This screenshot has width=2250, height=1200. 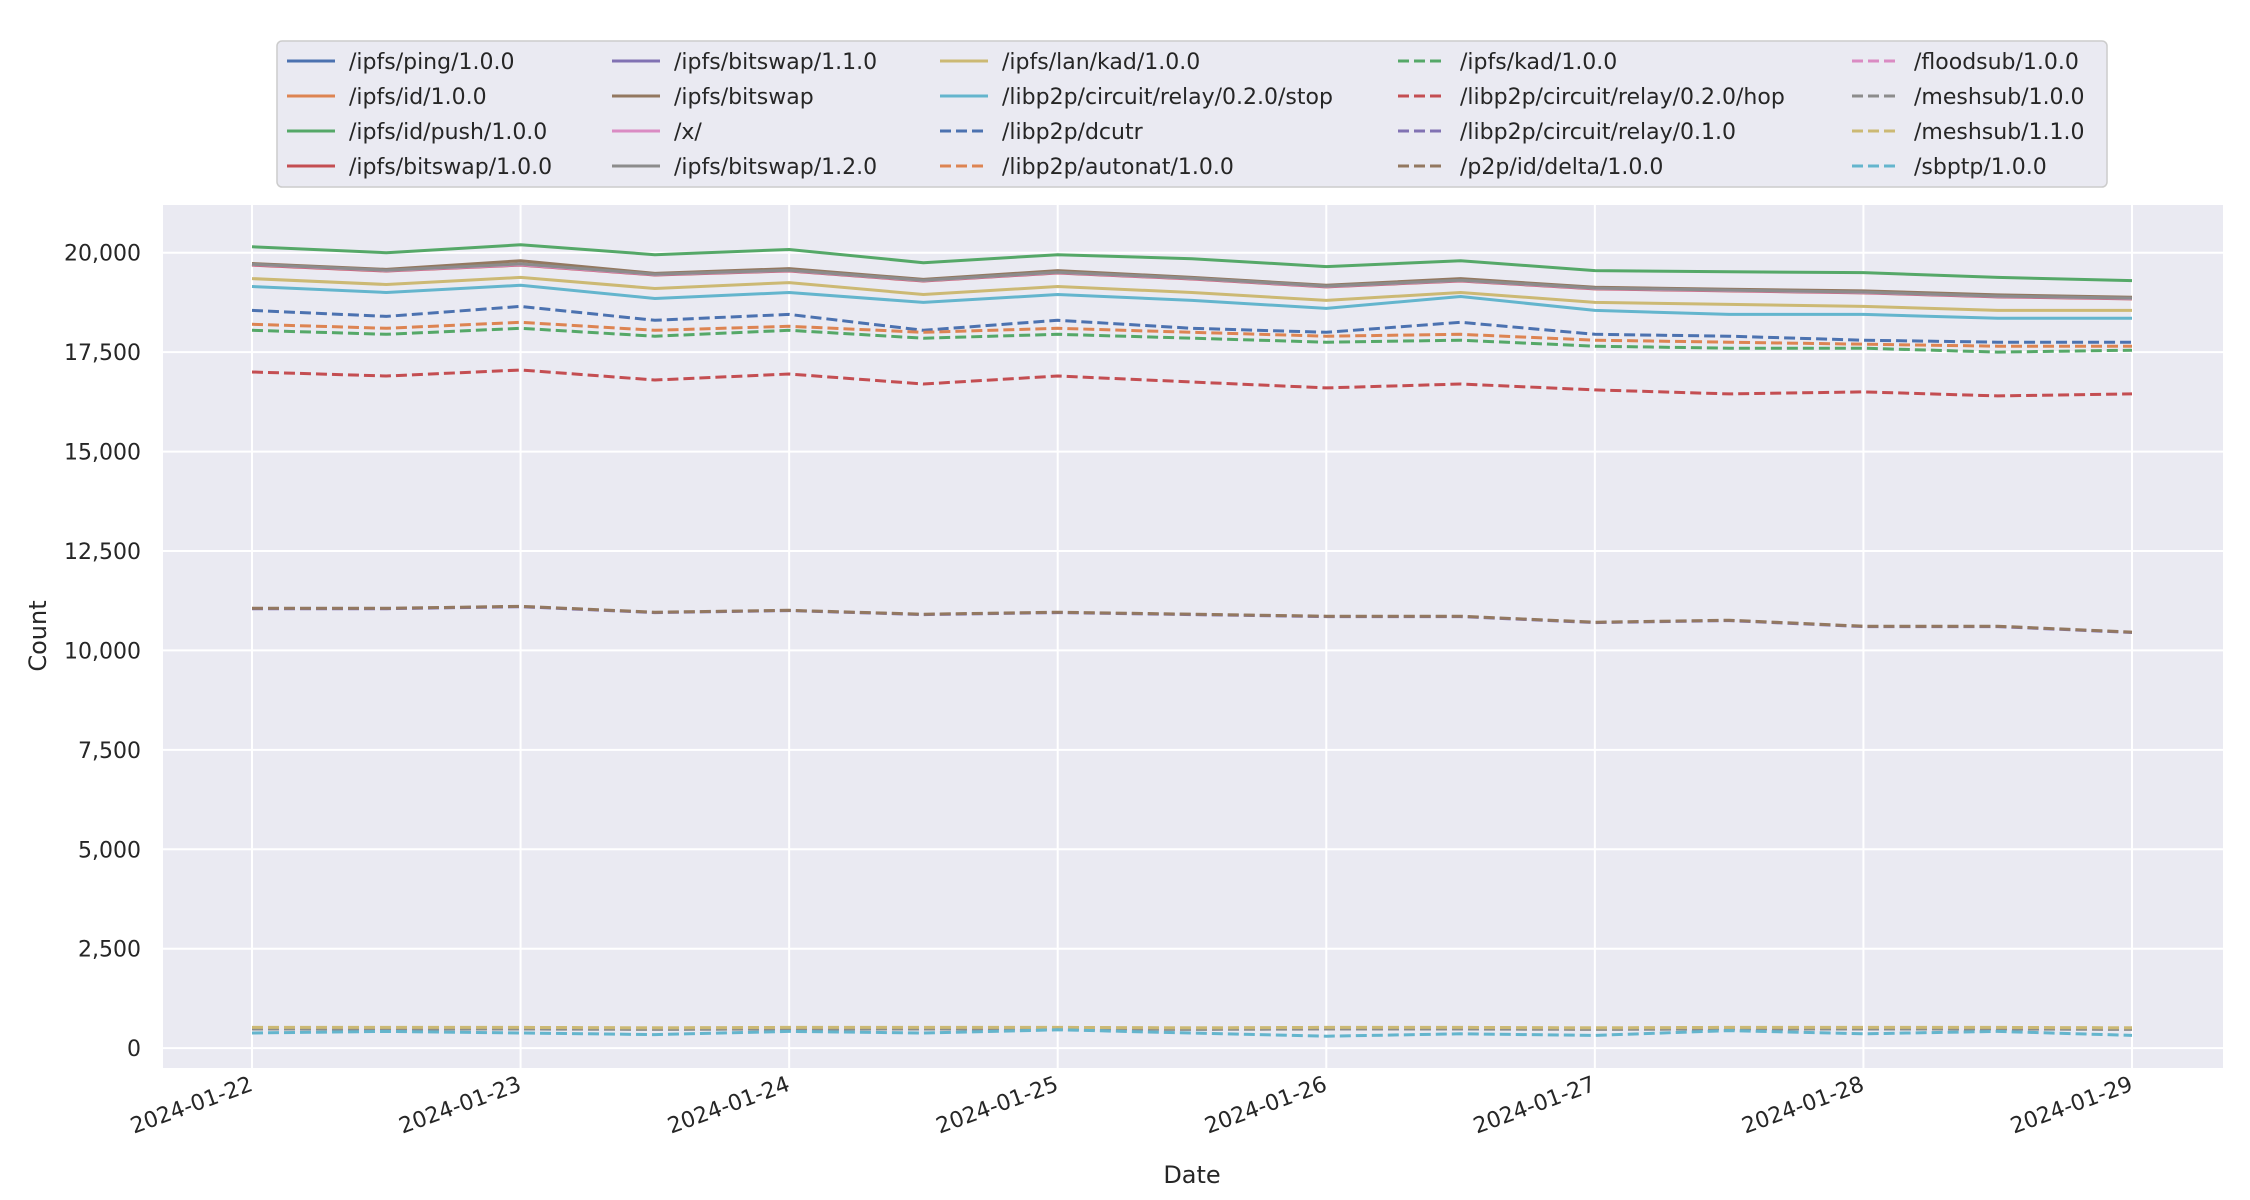 I want to click on x-tick-label: 2024-01-27, so click(x=1534, y=1105).